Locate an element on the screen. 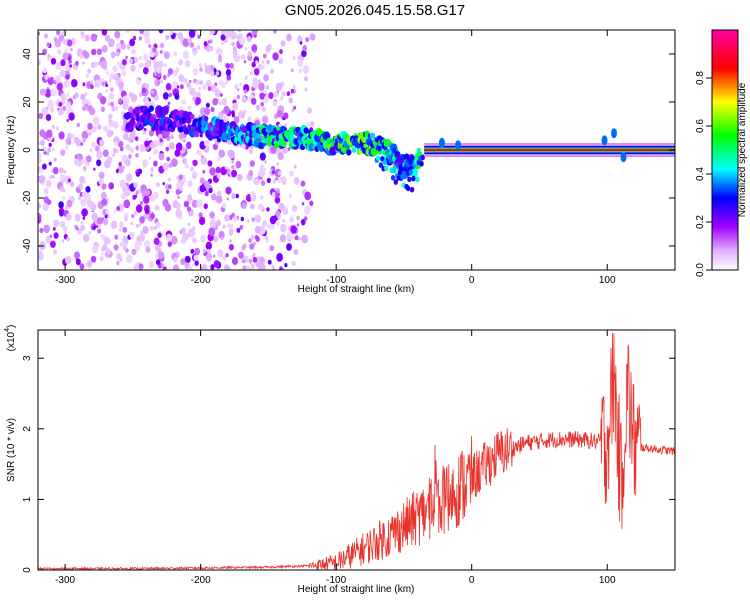 This screenshot has height=600, width=750. snr-y-tick-label: 1 is located at coordinates (27, 499).